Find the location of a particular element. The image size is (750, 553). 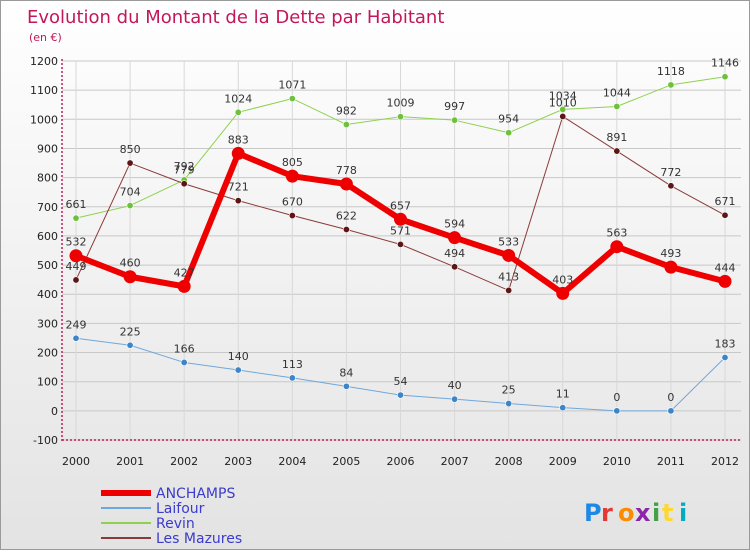

y-tick-label: -100 is located at coordinates (45, 440).